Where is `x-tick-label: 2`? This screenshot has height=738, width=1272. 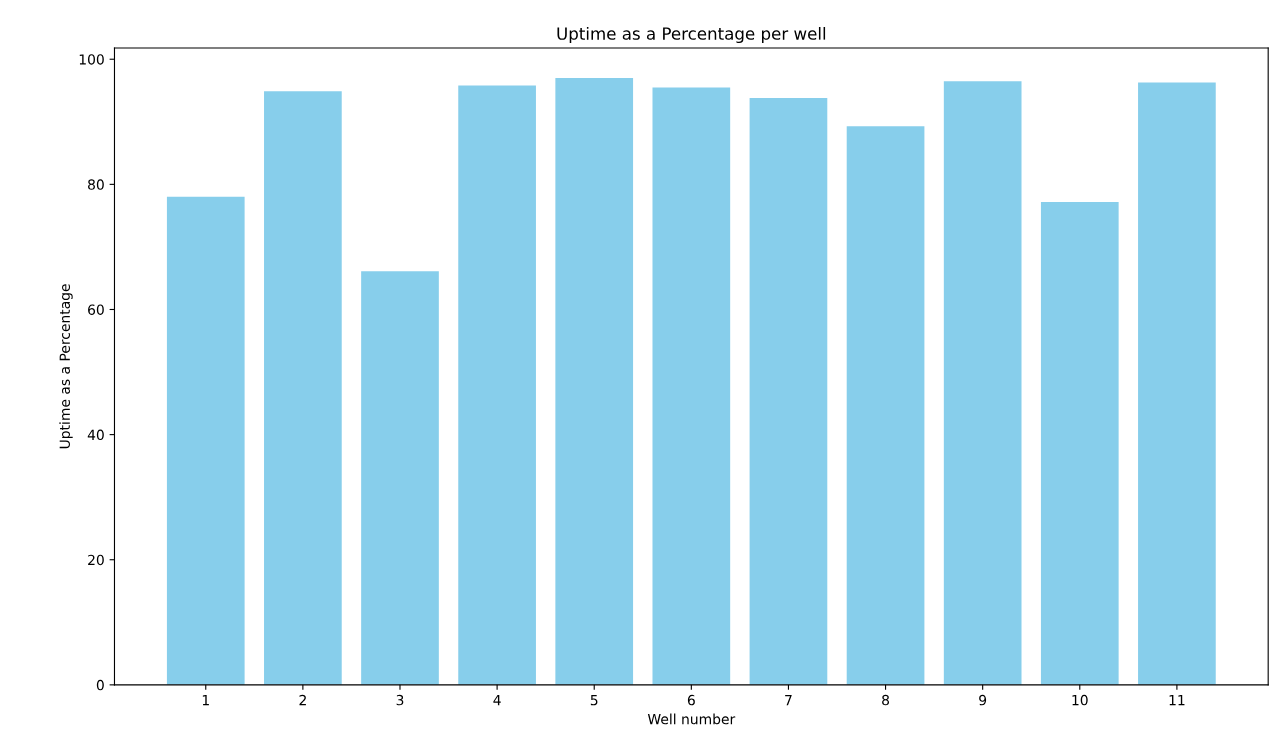 x-tick-label: 2 is located at coordinates (302, 700).